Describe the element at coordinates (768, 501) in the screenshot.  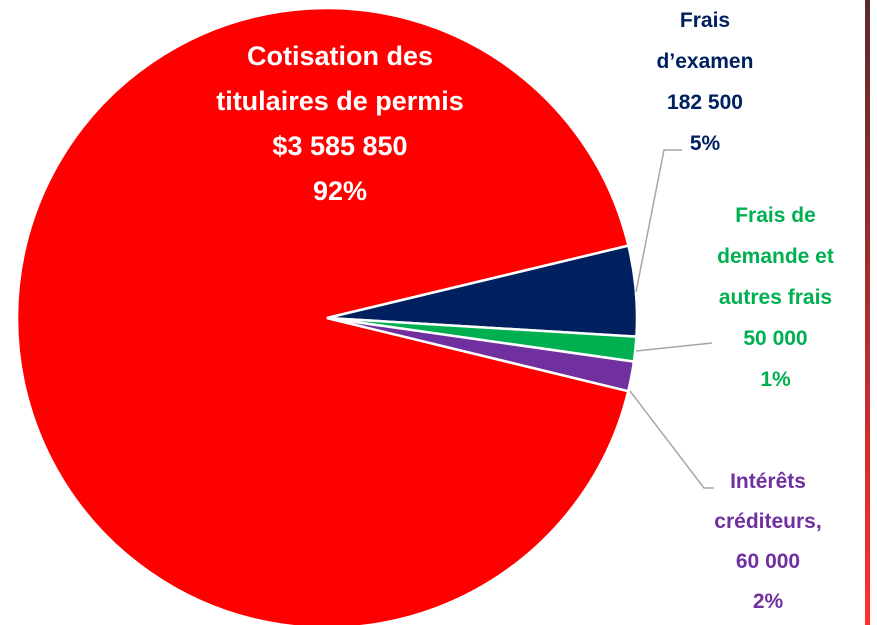
I see `category-label: Intérêts créditeurs,` at that location.